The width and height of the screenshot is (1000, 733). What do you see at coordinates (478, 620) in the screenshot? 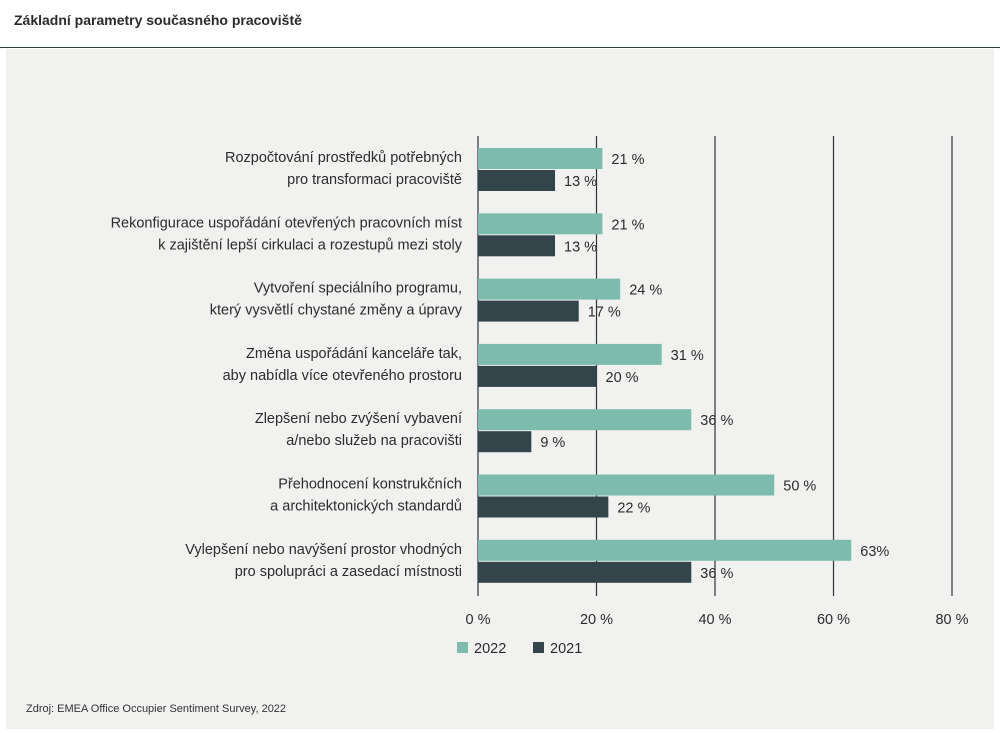
I see `x-tick-label: 0 %` at bounding box center [478, 620].